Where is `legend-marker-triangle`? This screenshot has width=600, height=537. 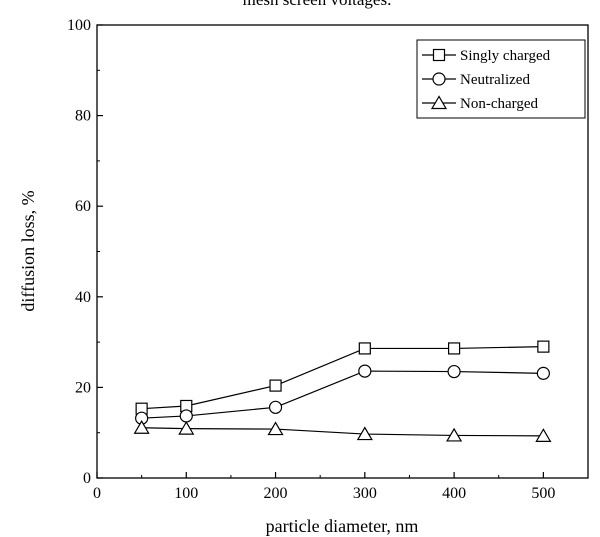 legend-marker-triangle is located at coordinates (439, 102).